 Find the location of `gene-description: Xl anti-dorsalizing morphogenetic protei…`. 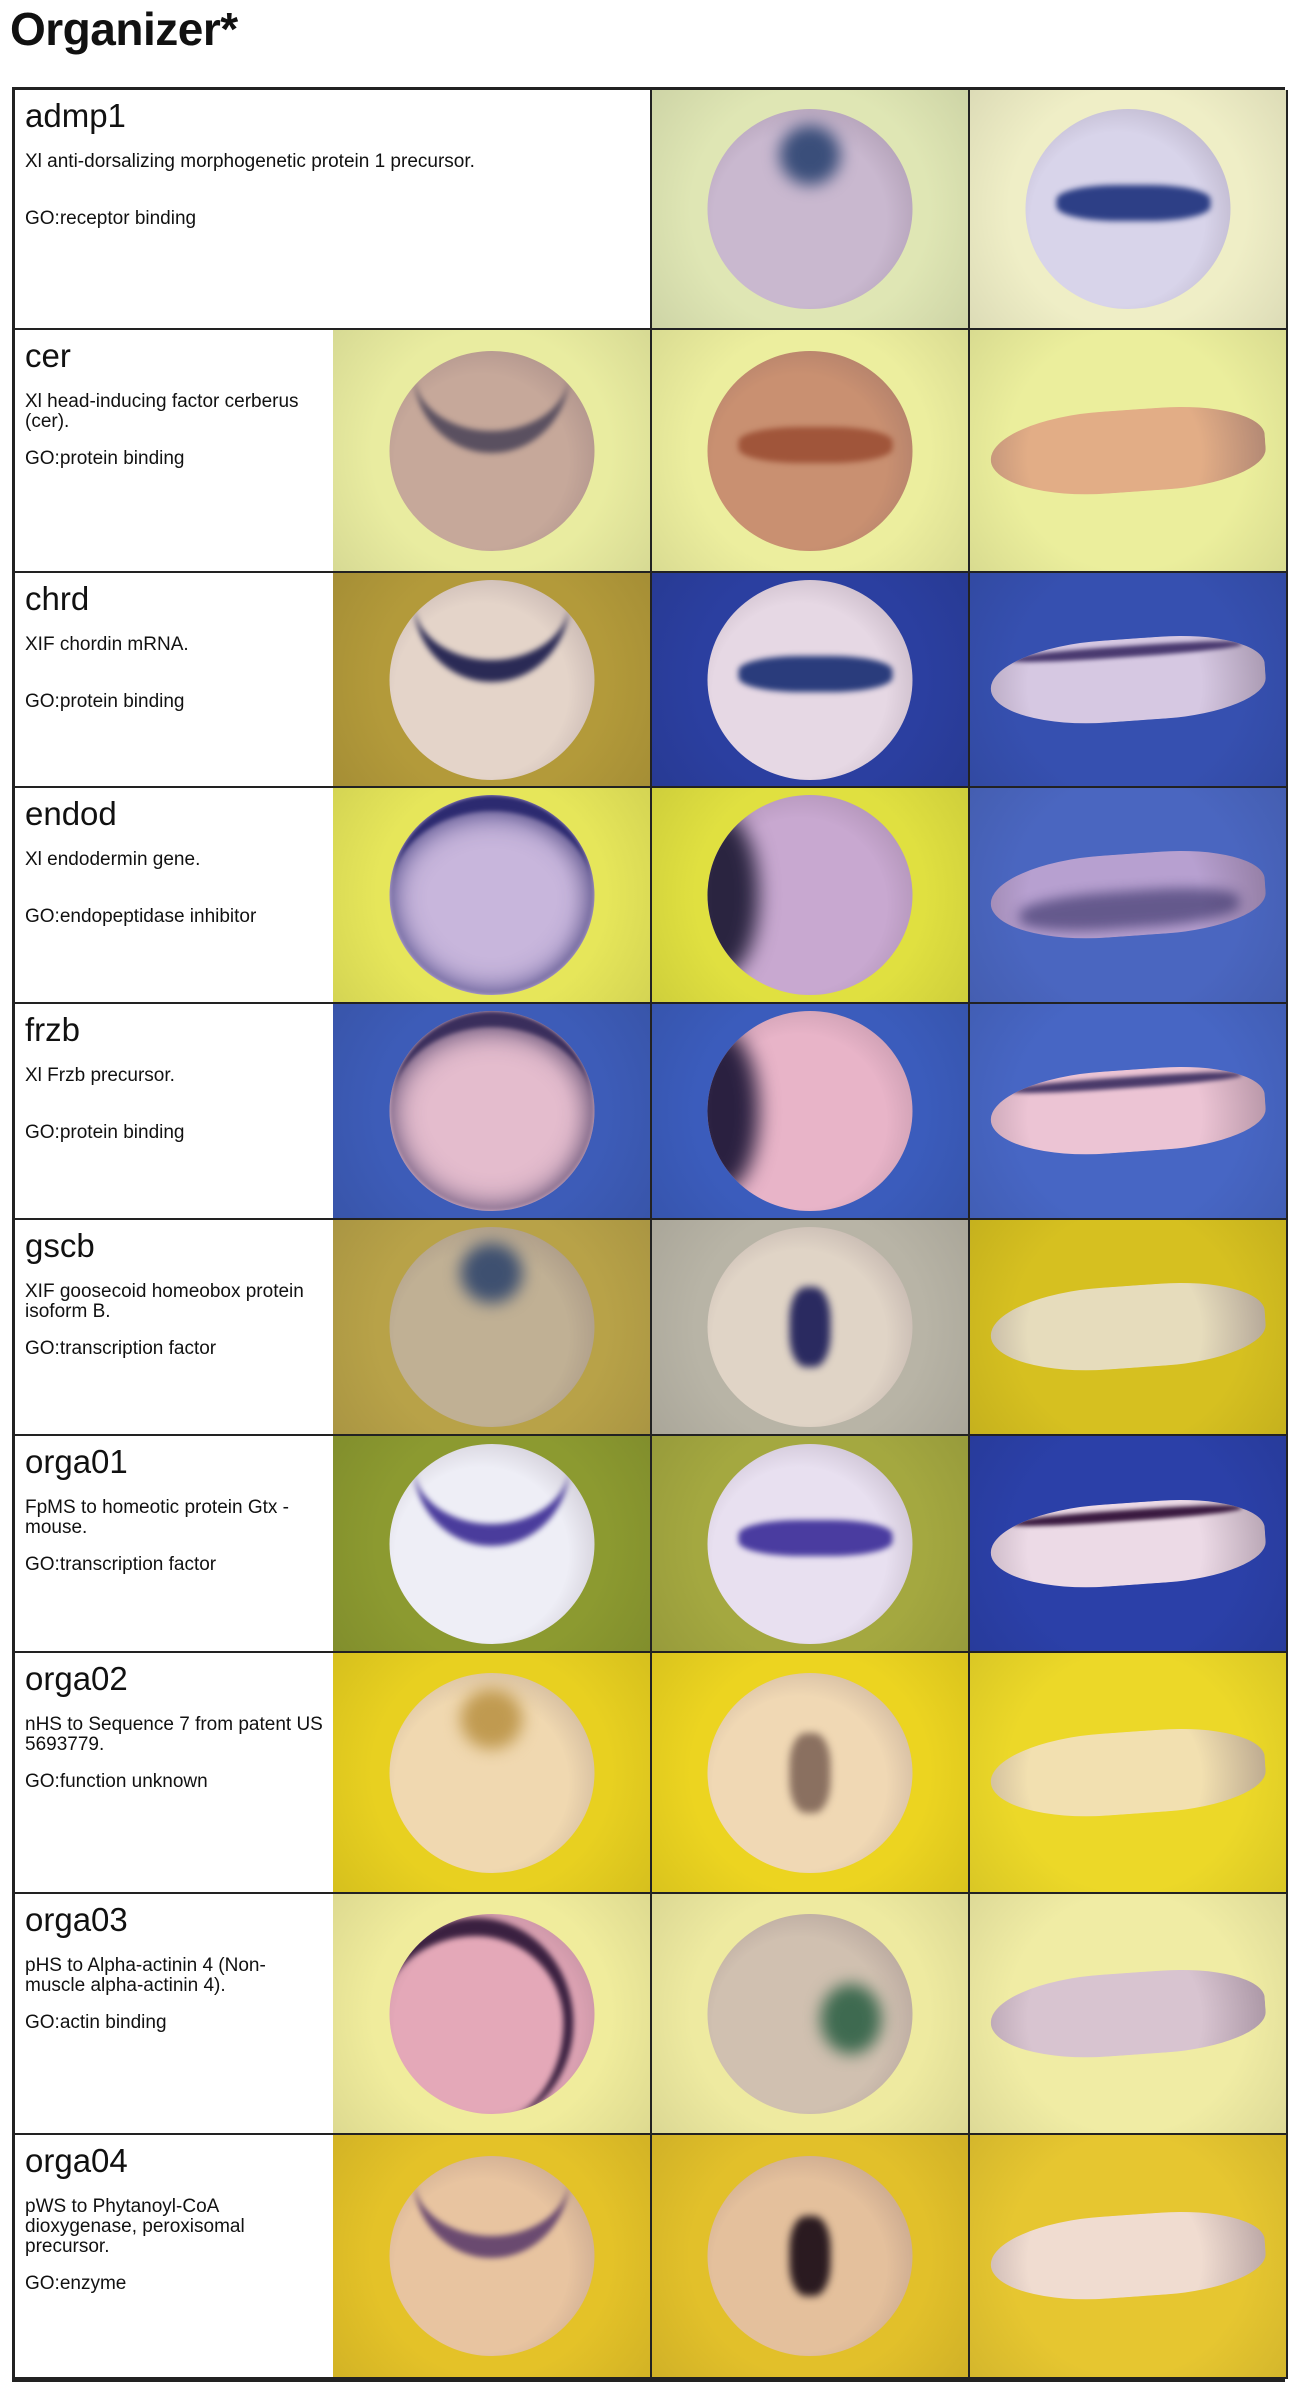

gene-description: Xl anti-dorsalizing morphogenetic protei… is located at coordinates (250, 161).